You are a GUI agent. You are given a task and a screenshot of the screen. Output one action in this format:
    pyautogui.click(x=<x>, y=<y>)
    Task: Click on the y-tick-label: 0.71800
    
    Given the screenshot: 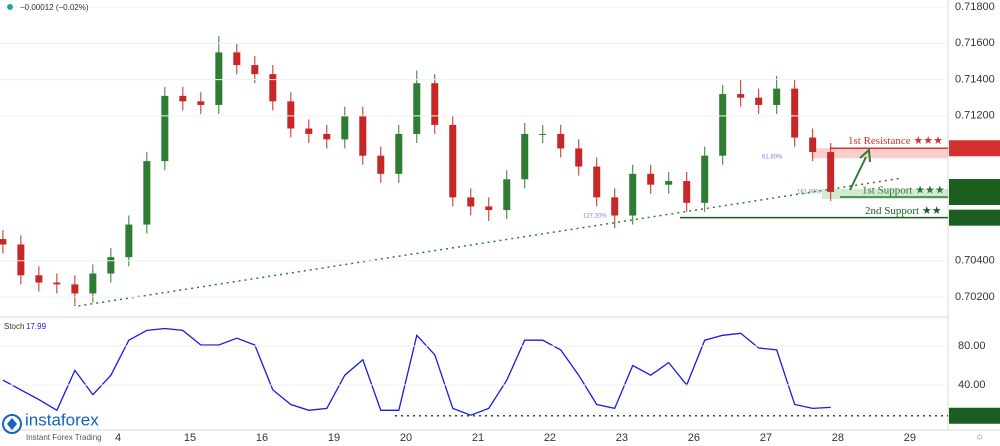 What is the action you would take?
    pyautogui.click(x=975, y=7)
    